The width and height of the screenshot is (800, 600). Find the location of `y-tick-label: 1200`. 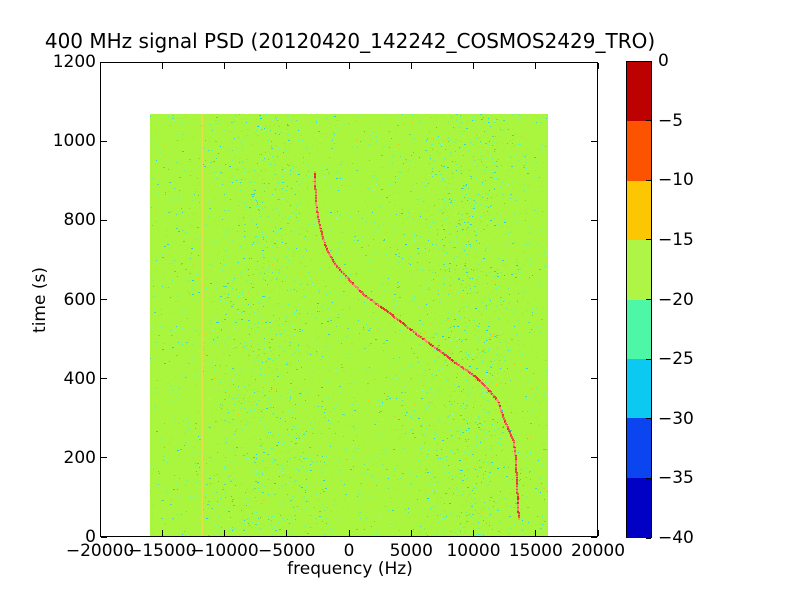

y-tick-label: 1200 is located at coordinates (74, 62).